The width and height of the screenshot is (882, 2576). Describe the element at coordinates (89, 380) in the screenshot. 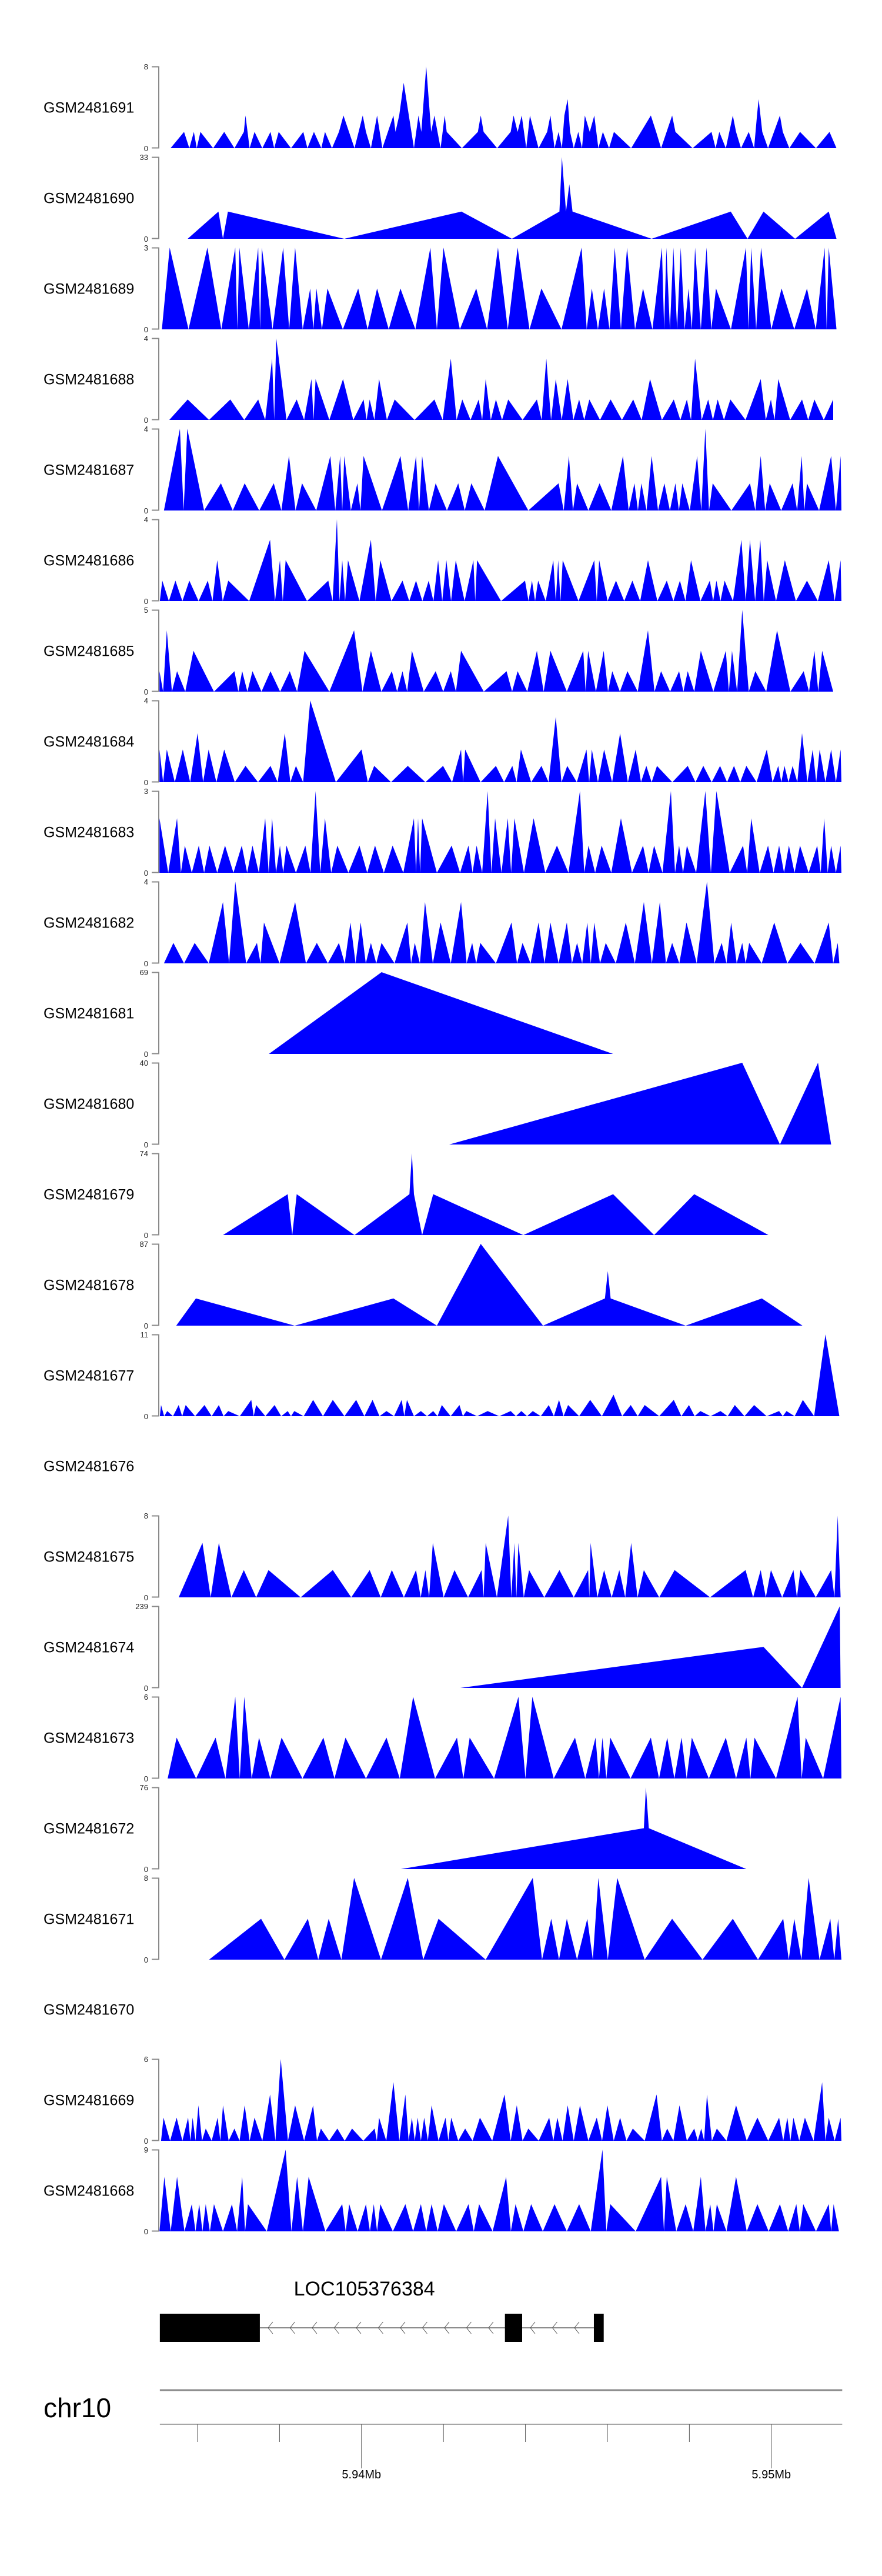

I see `track-label: GSM2481688` at that location.